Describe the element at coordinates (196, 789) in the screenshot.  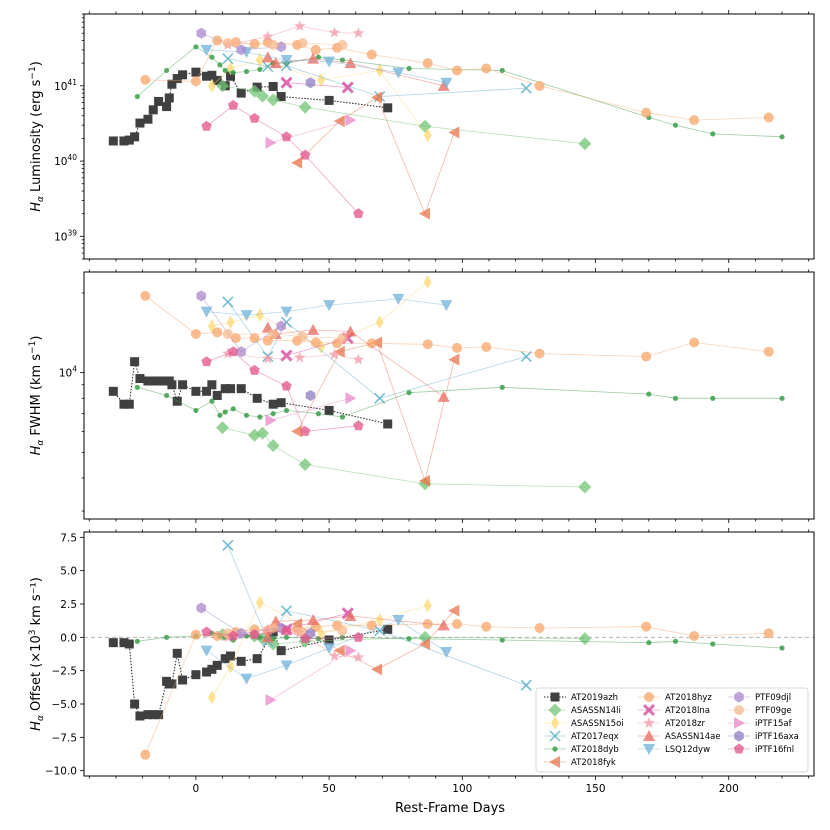
I see `x-tick-label: 0` at that location.